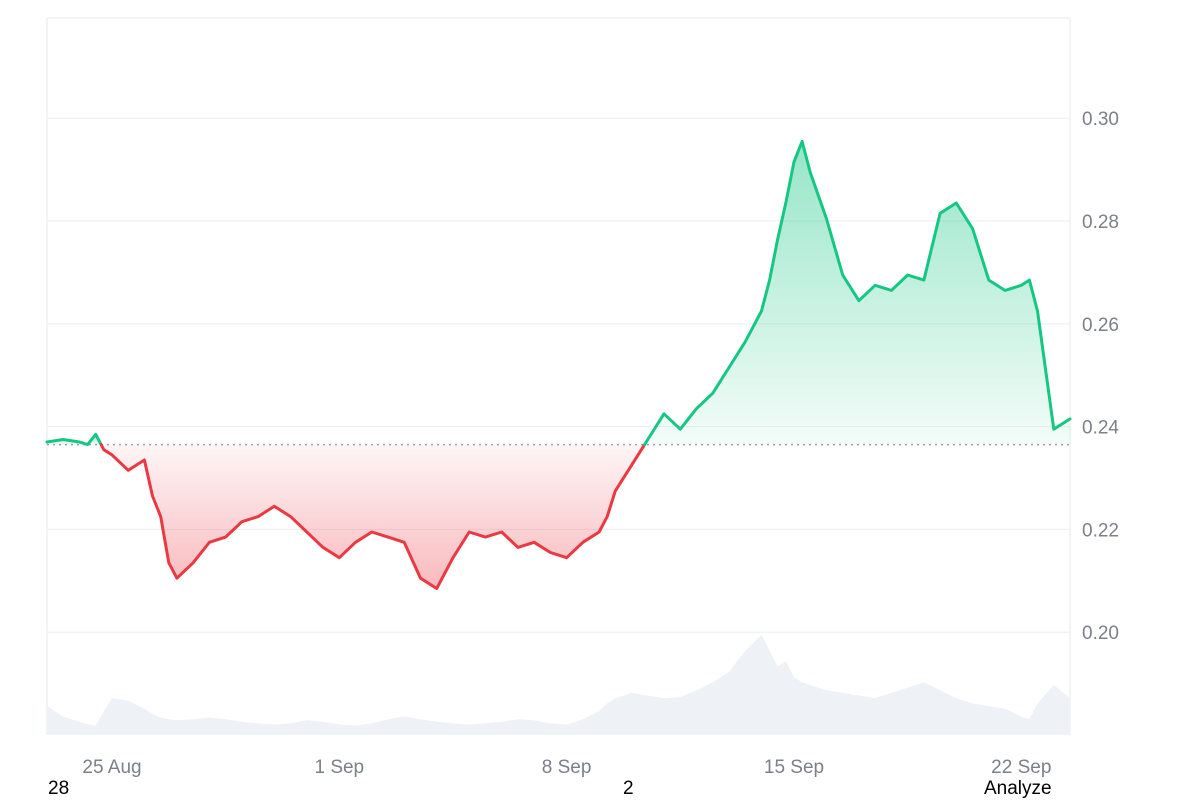  Describe the element at coordinates (1100, 325) in the screenshot. I see `y-tick-label: 0.26` at that location.